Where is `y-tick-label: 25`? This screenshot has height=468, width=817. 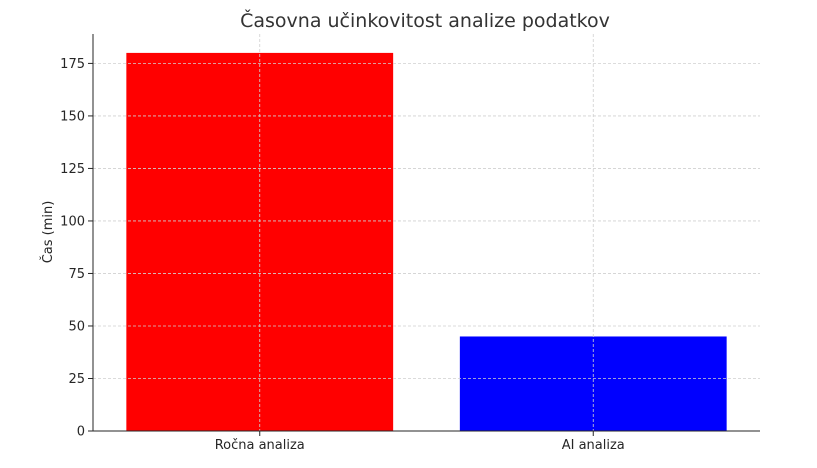
y-tick-label: 25 is located at coordinates (76, 379).